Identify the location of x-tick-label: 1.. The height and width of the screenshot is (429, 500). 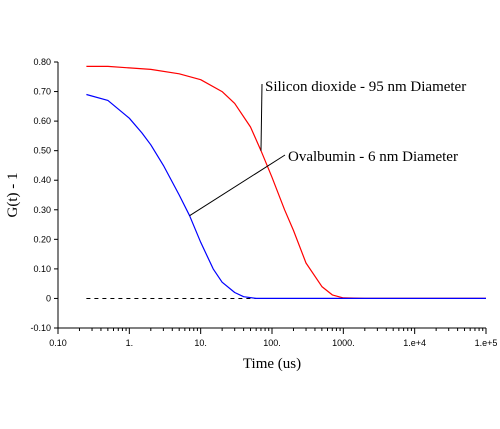
(130, 343).